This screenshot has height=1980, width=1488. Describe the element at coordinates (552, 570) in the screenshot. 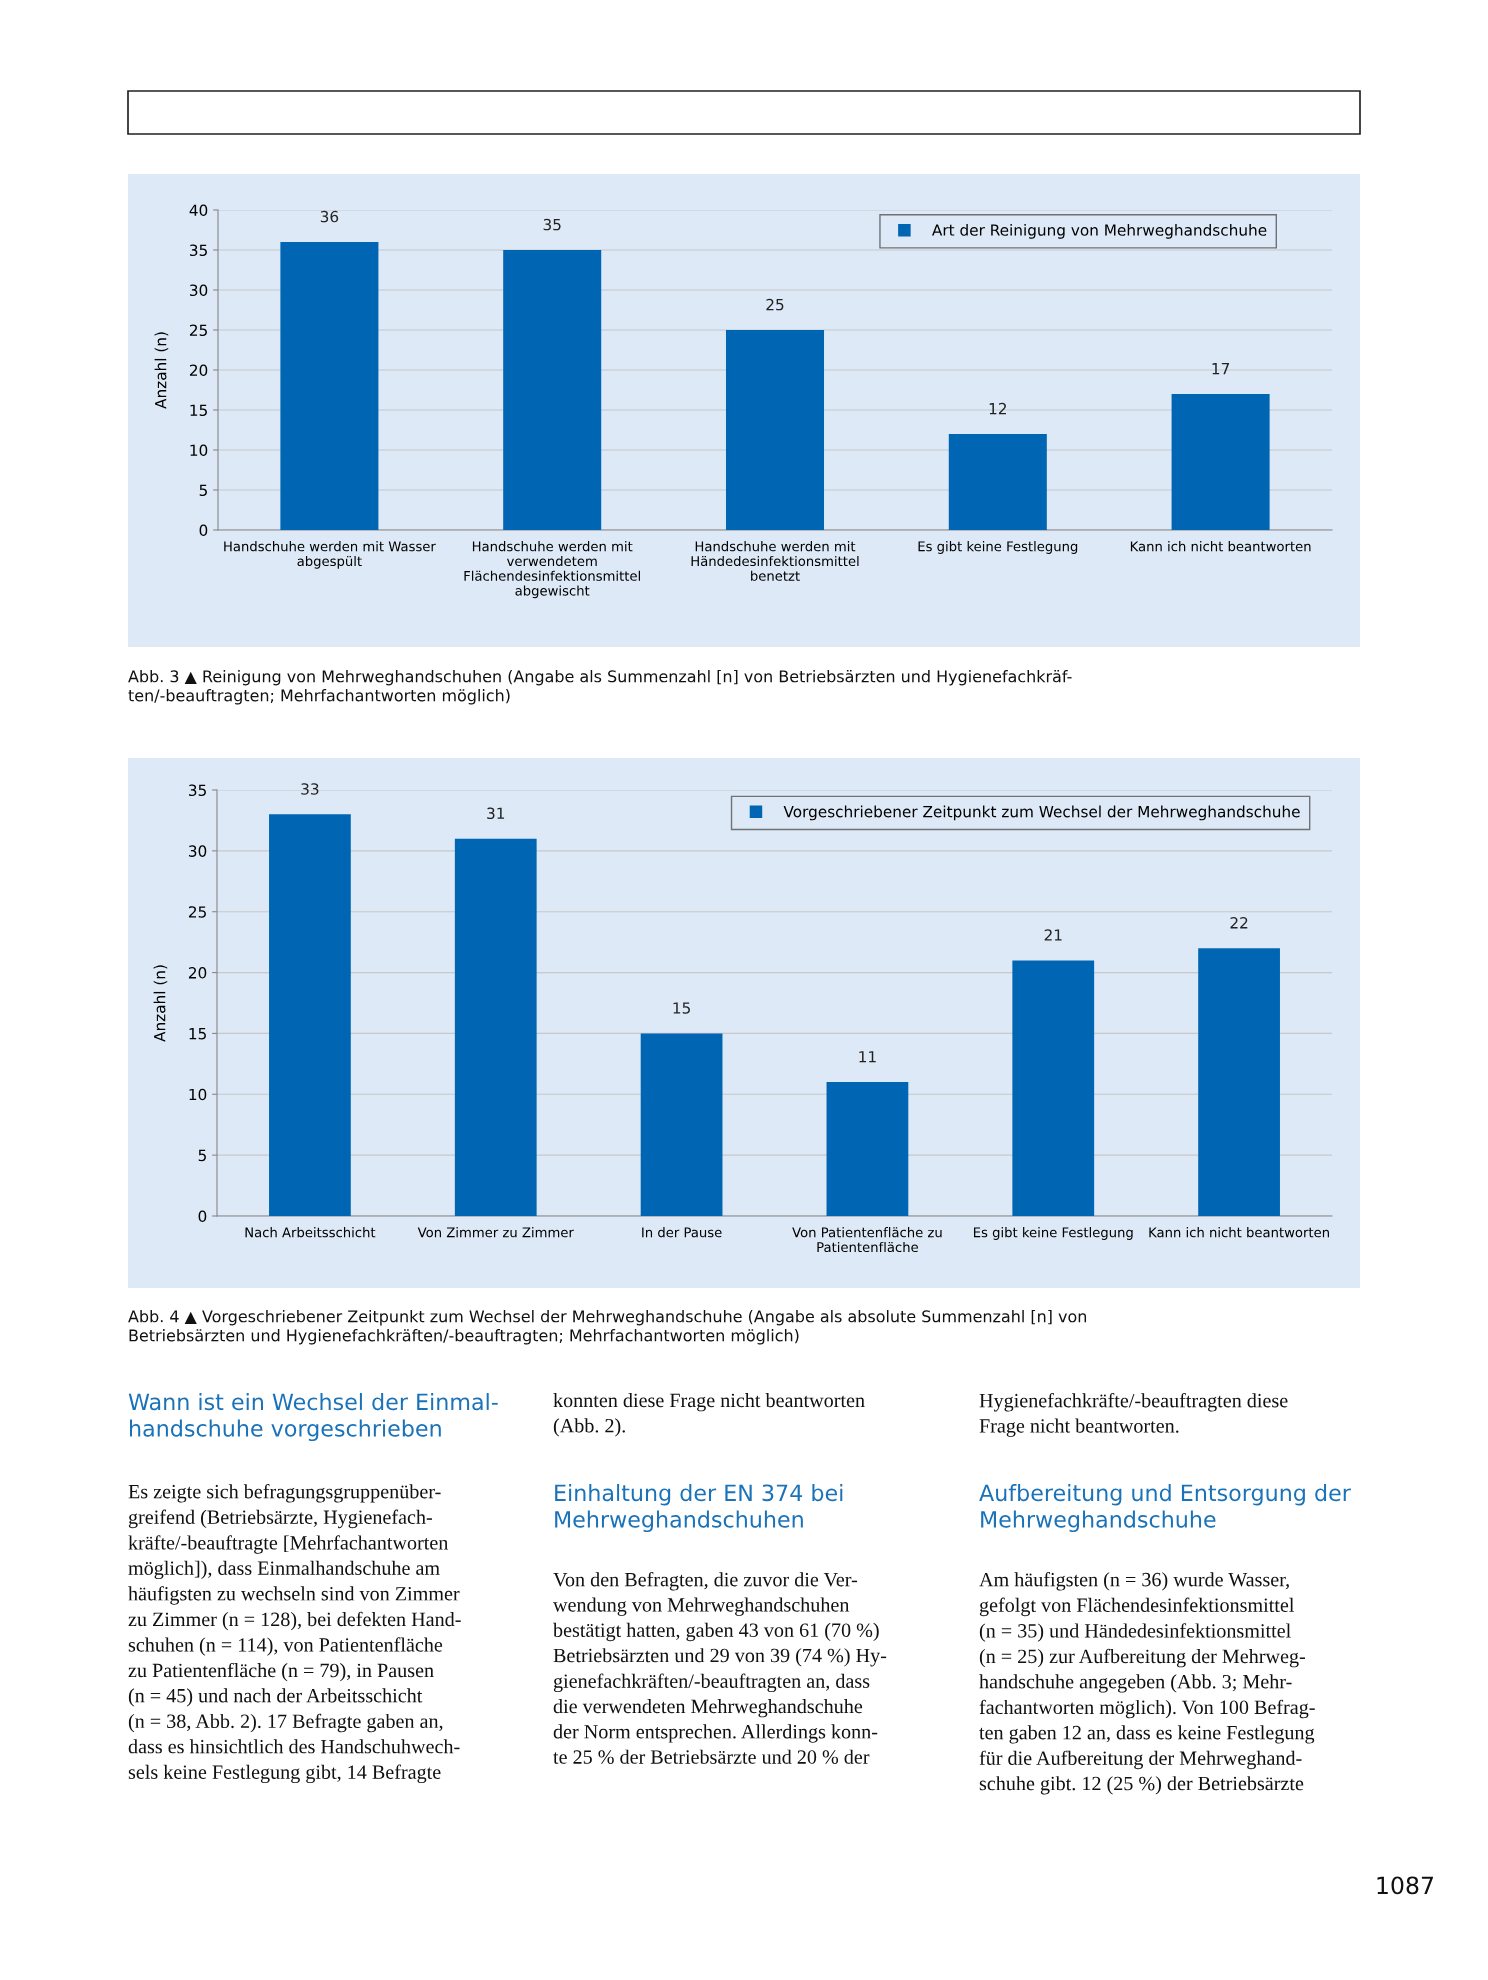

I see `x-tick-label: Handschuhe werden mit verwendetem Flächendesinfektionsmittel abgewischt` at that location.